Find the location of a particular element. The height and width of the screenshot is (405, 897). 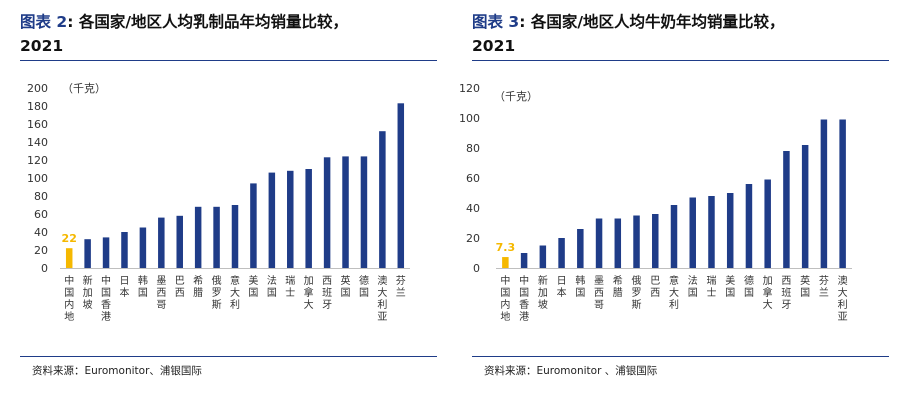

y-tick-label: 200 is located at coordinates (37, 88).